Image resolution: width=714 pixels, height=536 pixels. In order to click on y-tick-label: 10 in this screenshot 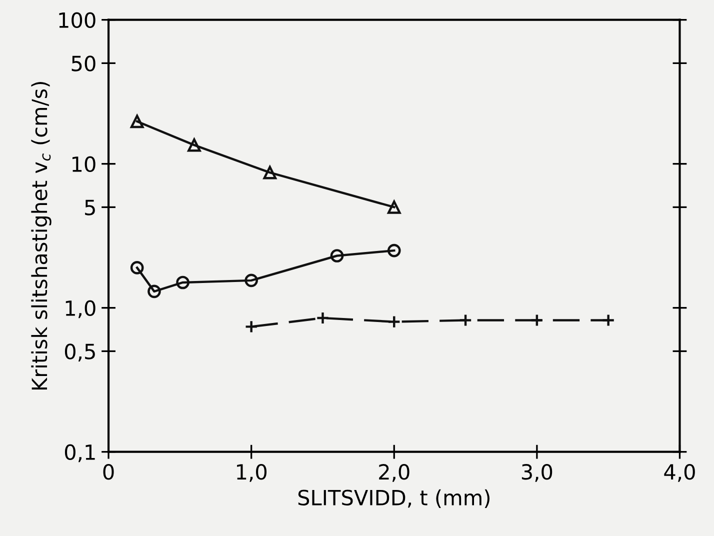, I will do `click(84, 164)`.